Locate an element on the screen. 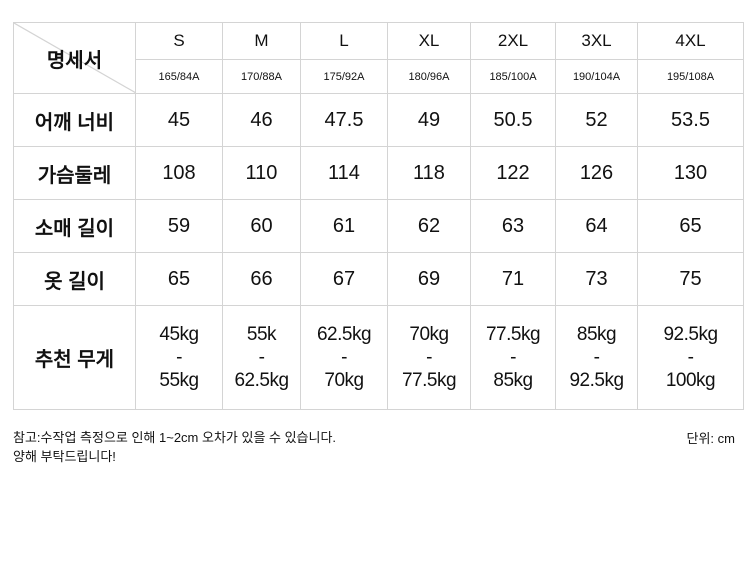 This screenshot has width=750, height=565. weight-to: 55kg is located at coordinates (179, 380).